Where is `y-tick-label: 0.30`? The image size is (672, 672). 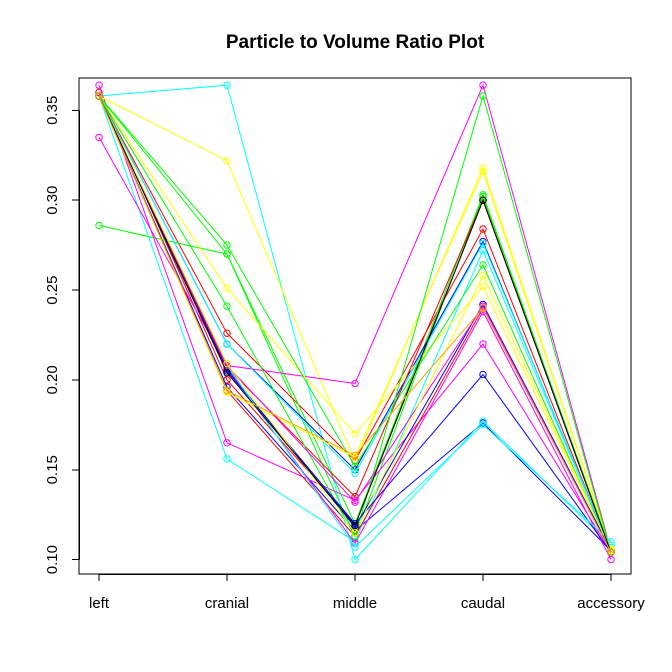
y-tick-label: 0.30 is located at coordinates (52, 200).